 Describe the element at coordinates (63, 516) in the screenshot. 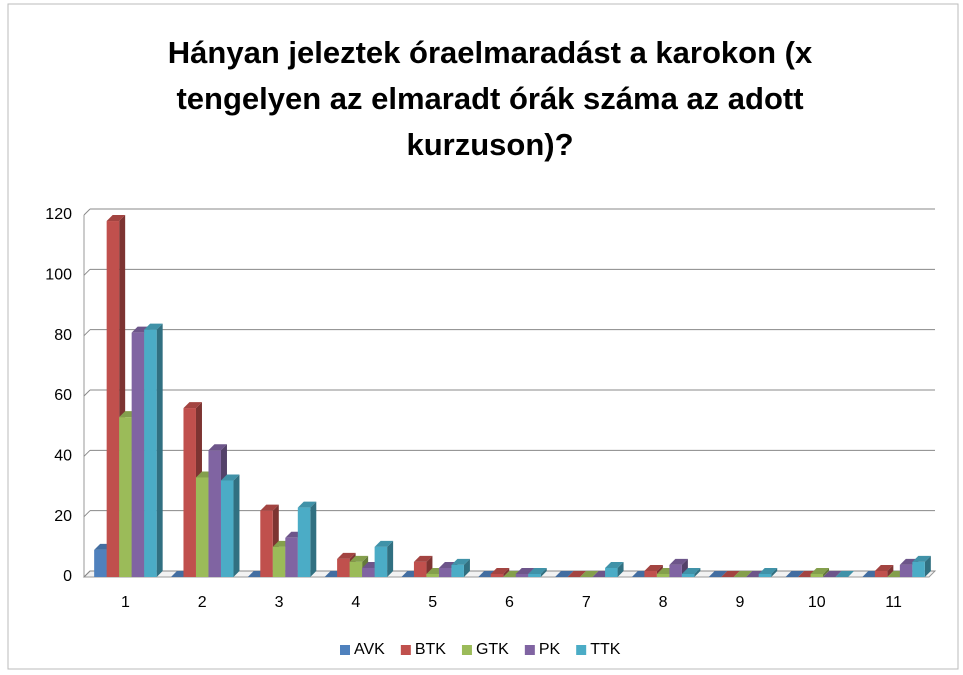

I see `y-tick-label: 20` at that location.